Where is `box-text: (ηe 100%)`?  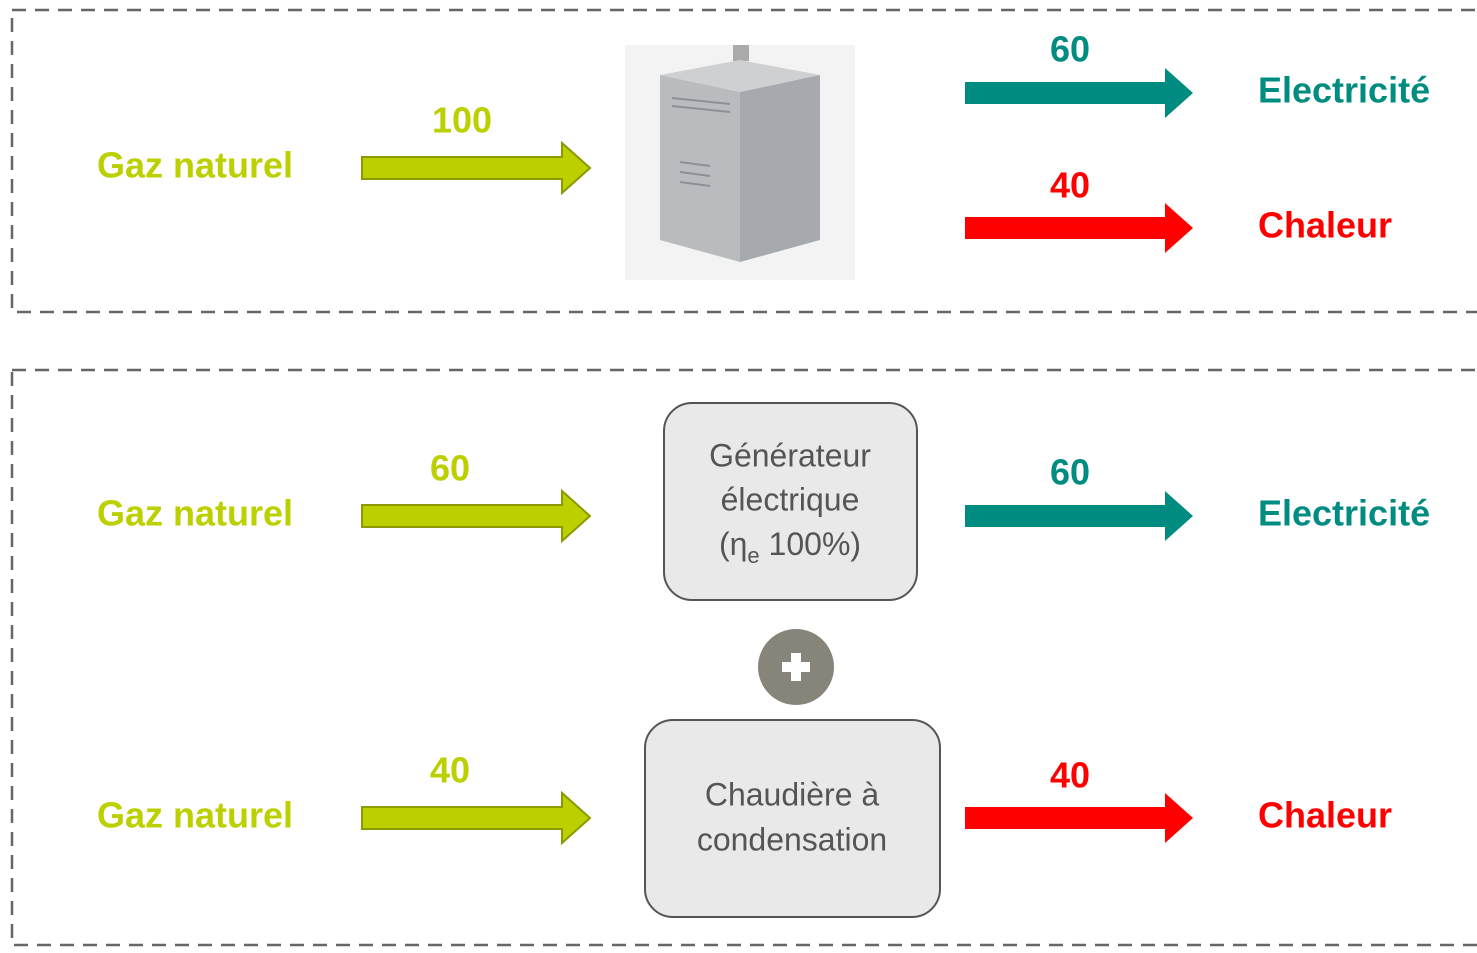
box-text: (ηe 100%) is located at coordinates (790, 546).